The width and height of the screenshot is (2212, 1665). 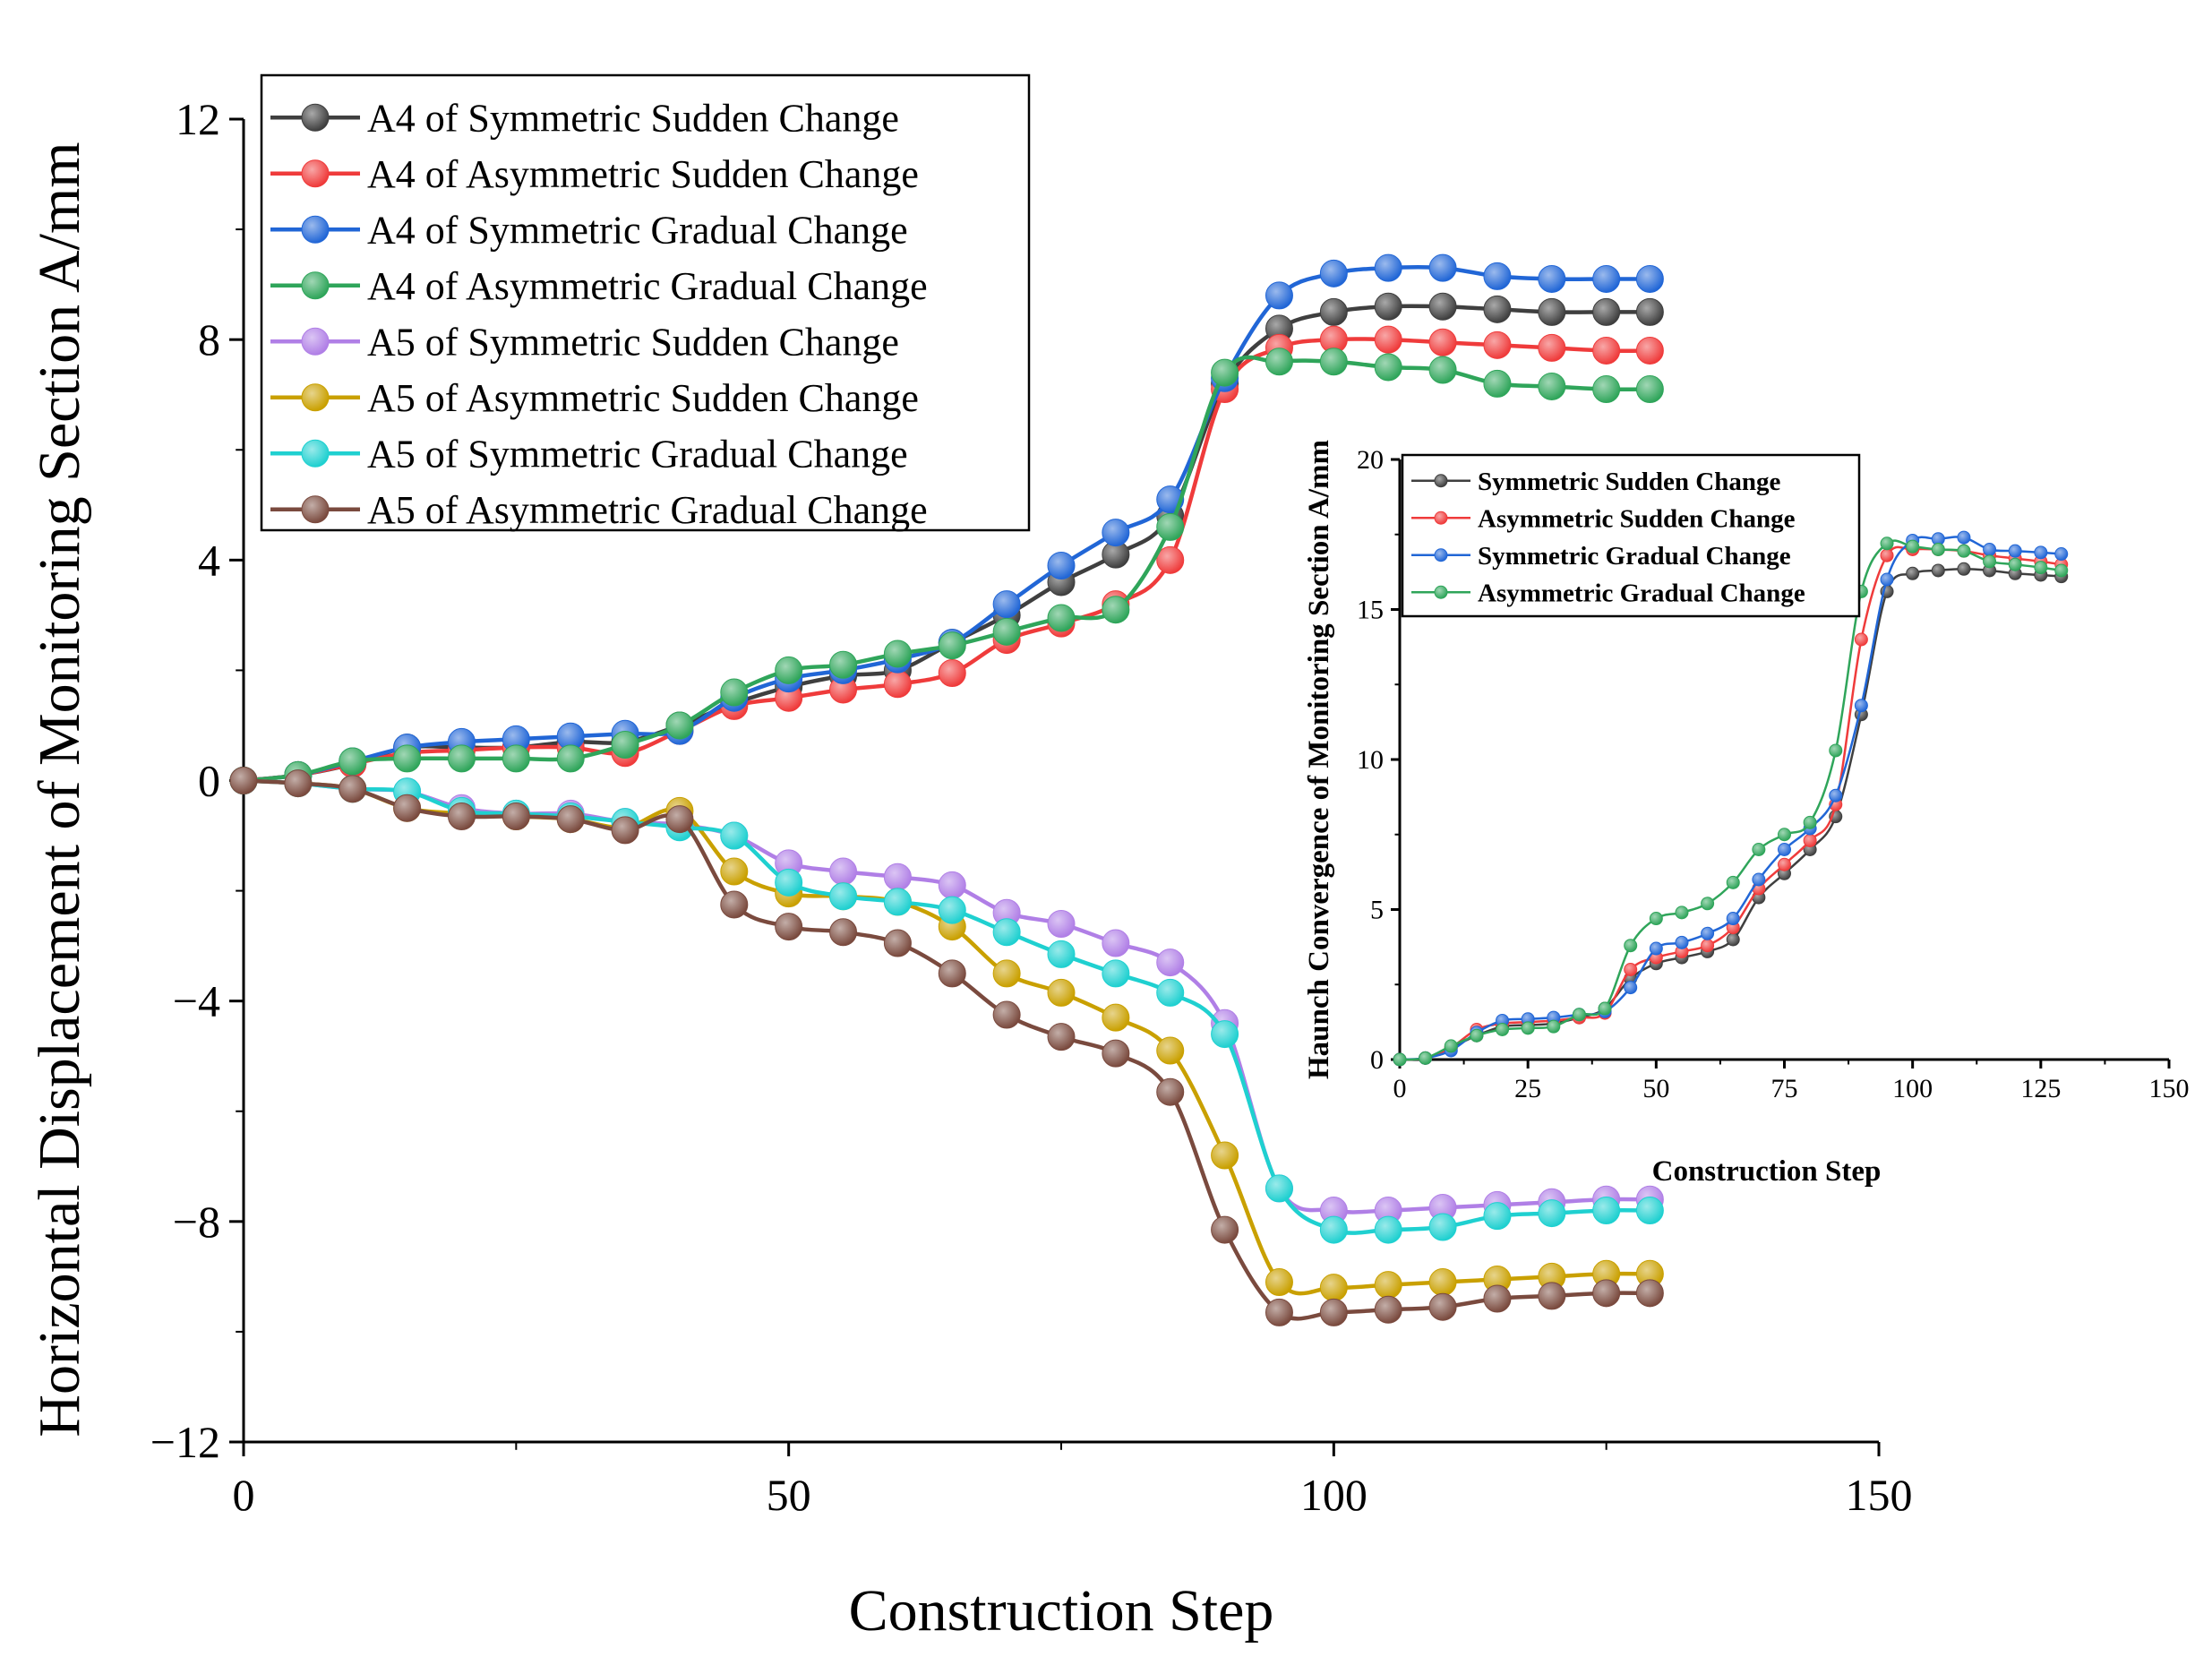 I want to click on legend-label: A5 of Symmetric Sudden Change, so click(x=633, y=342).